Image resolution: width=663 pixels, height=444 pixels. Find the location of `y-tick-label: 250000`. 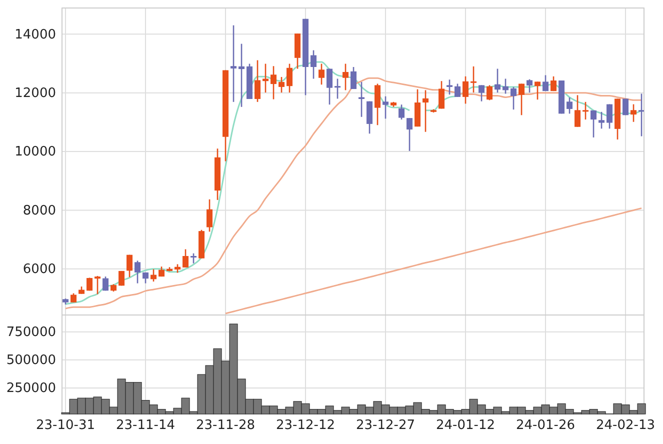

y-tick-label: 250000 is located at coordinates (31, 388).